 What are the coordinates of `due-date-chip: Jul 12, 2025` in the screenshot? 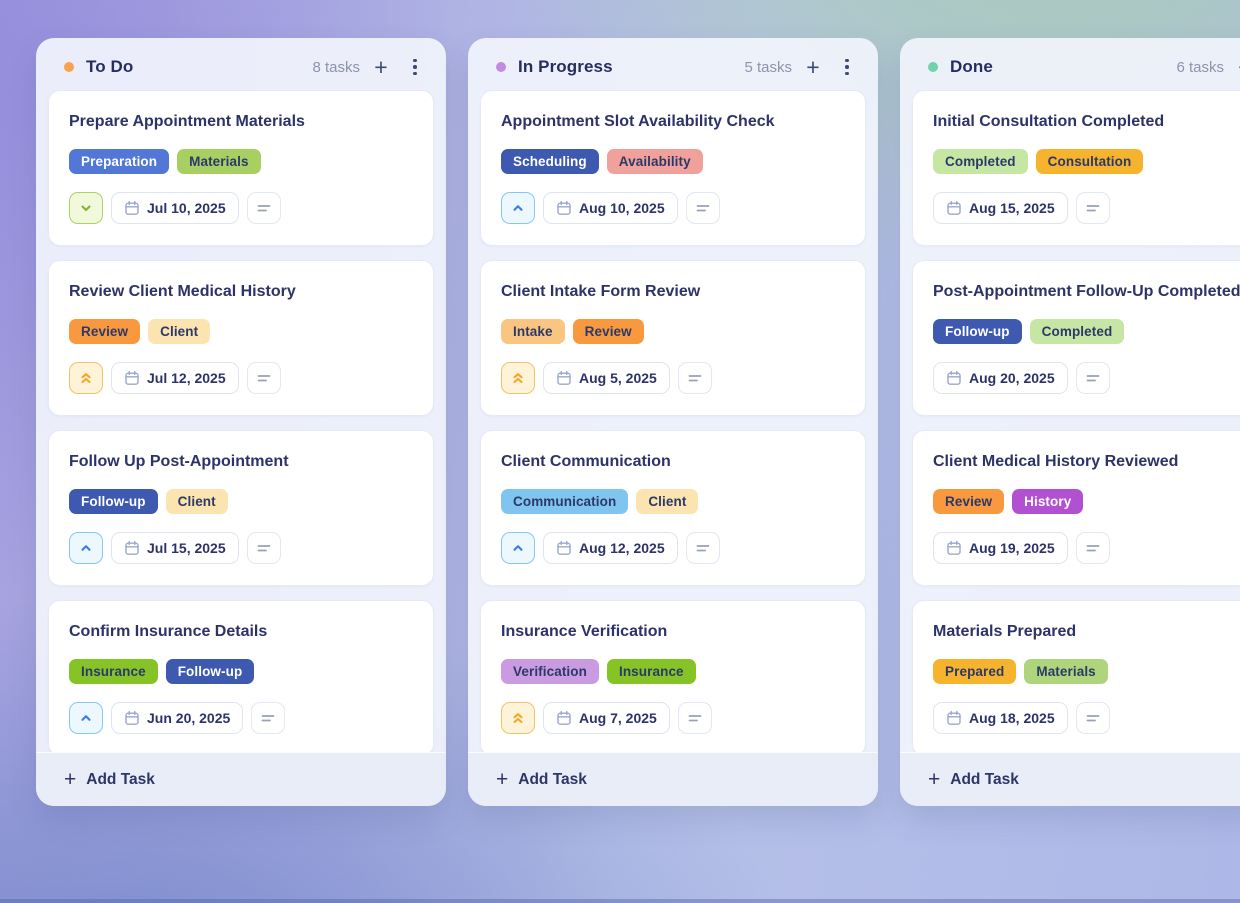 It's located at (175, 378).